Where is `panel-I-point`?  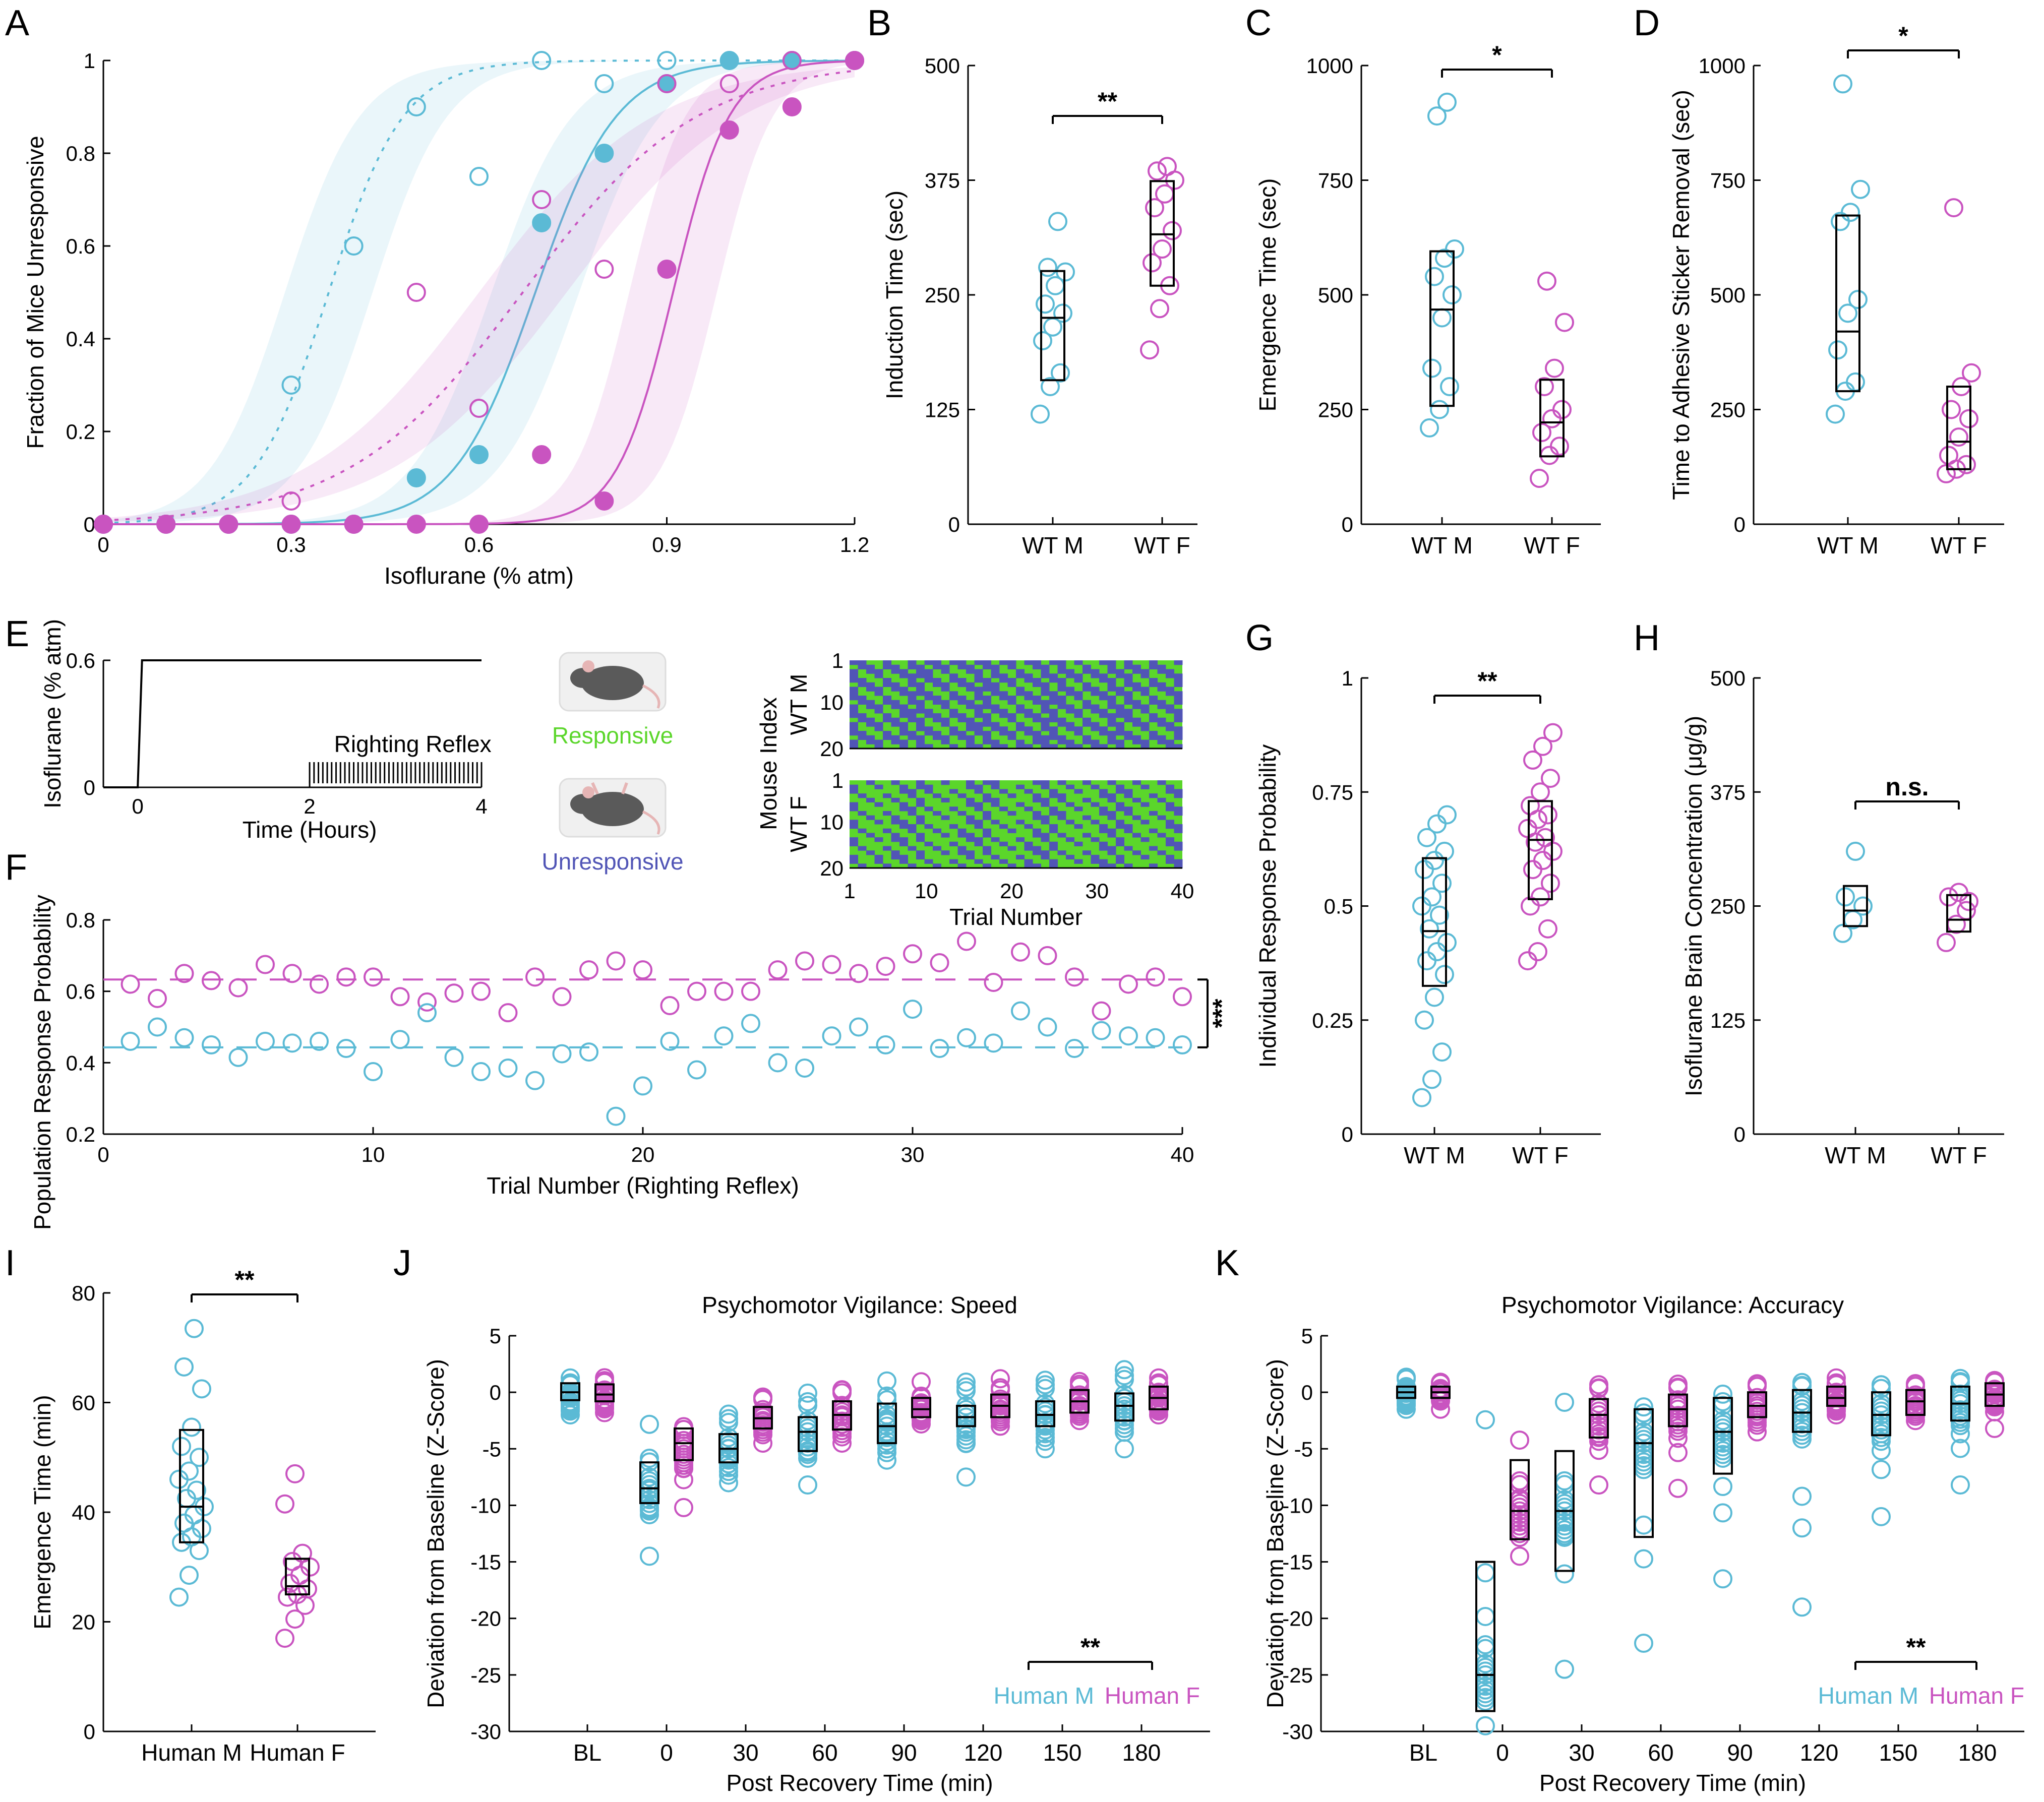 panel-I-point is located at coordinates (295, 1619).